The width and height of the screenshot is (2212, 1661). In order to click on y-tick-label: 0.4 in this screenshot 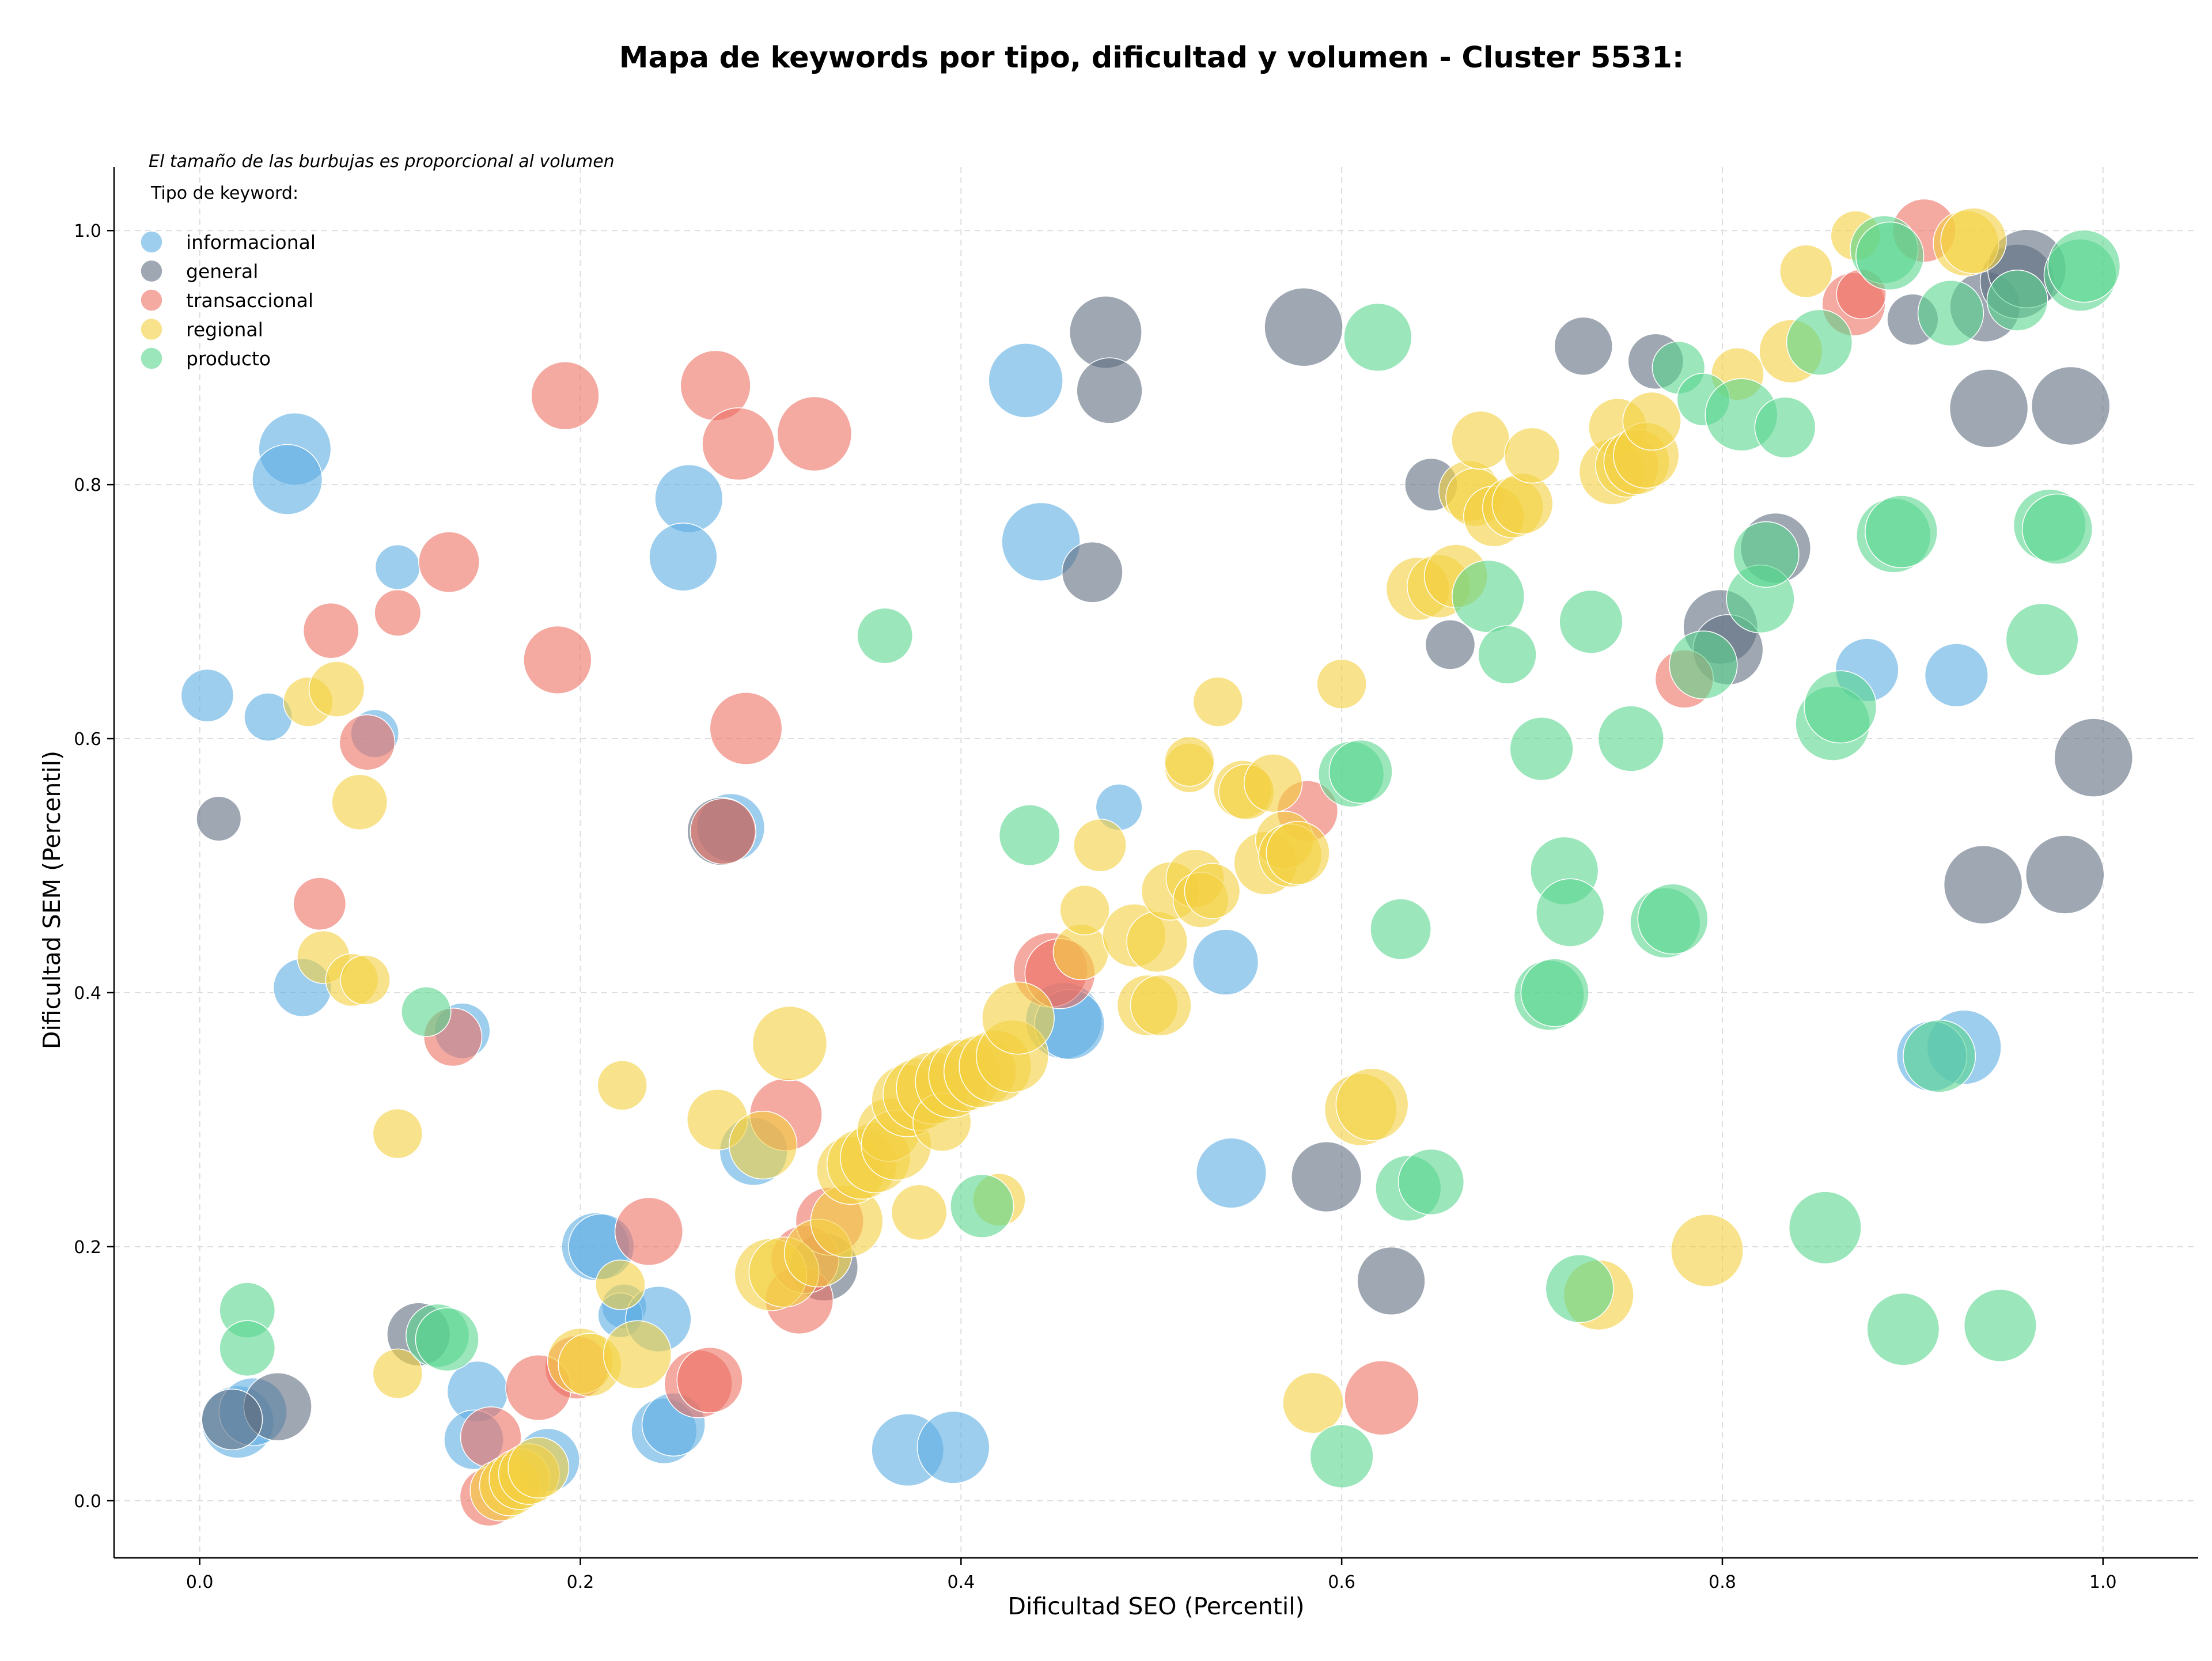, I will do `click(87, 993)`.